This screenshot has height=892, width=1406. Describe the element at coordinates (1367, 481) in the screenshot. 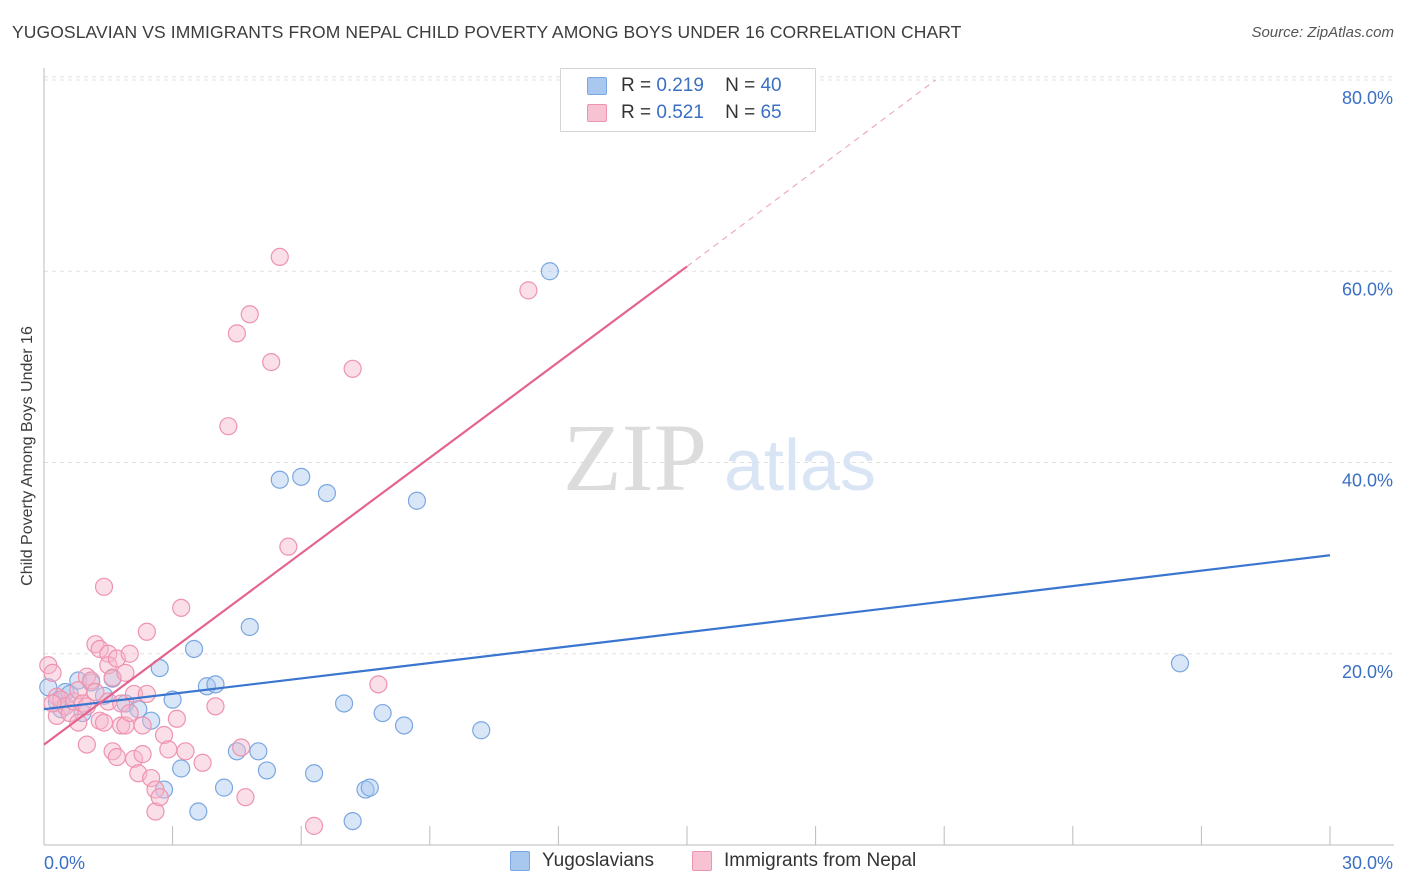

I see `y-tick-label: 40.0%` at that location.